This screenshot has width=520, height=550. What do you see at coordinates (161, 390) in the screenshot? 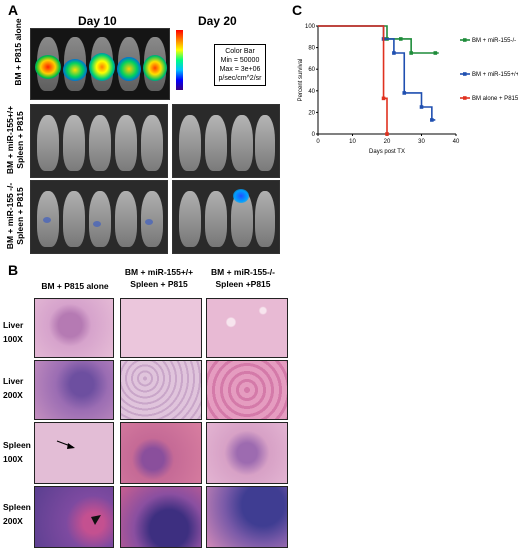
I see `histo-liver-200x-wt` at bounding box center [161, 390].